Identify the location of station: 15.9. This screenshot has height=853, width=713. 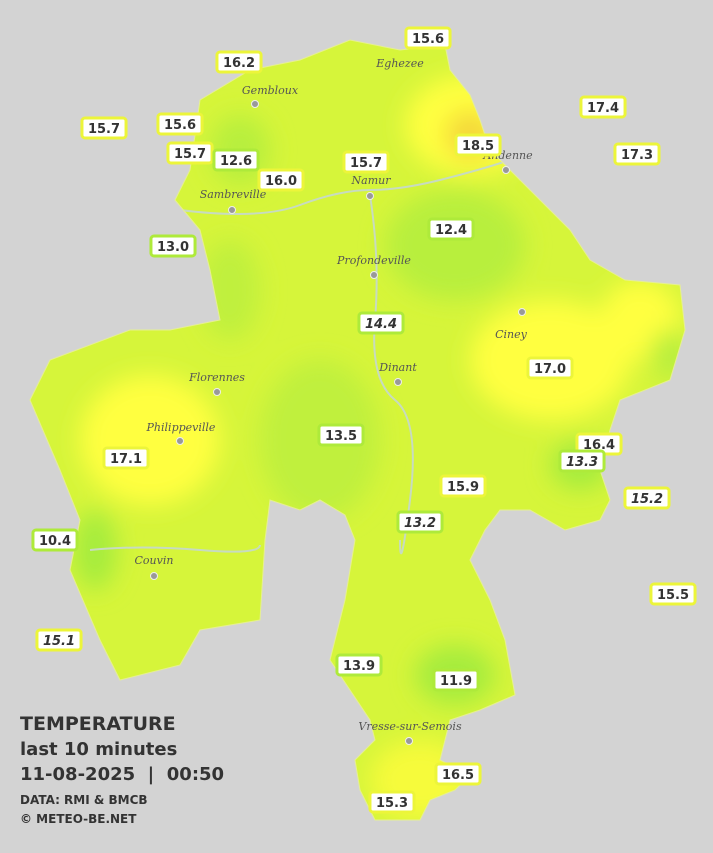
(463, 486).